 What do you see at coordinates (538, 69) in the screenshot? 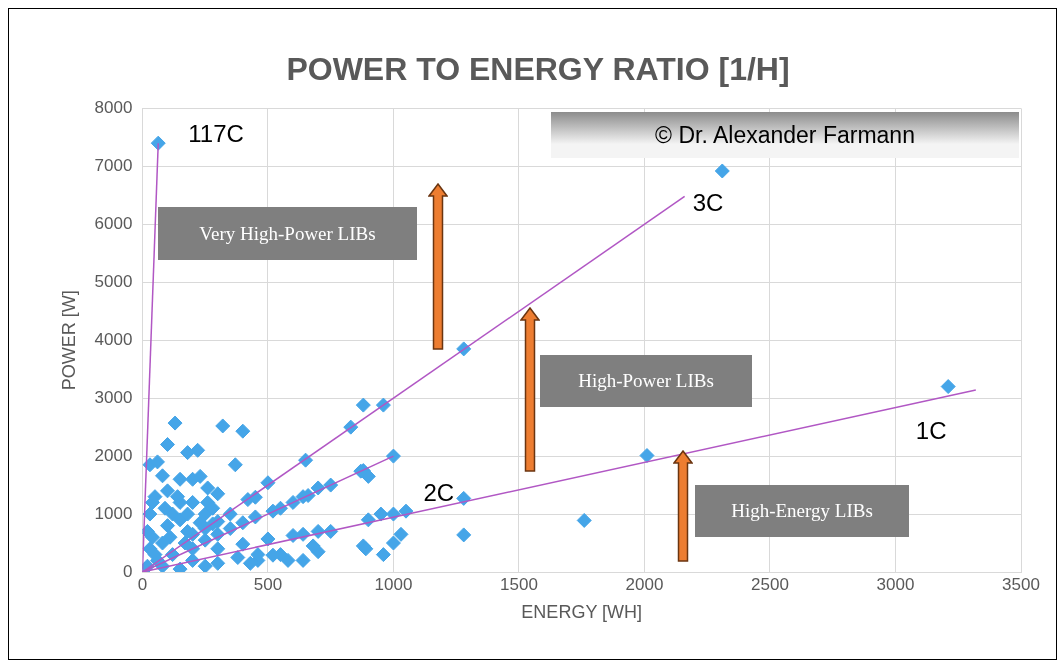
I see `chart-title: POWER TO ENERGY RATIO [1/H]` at bounding box center [538, 69].